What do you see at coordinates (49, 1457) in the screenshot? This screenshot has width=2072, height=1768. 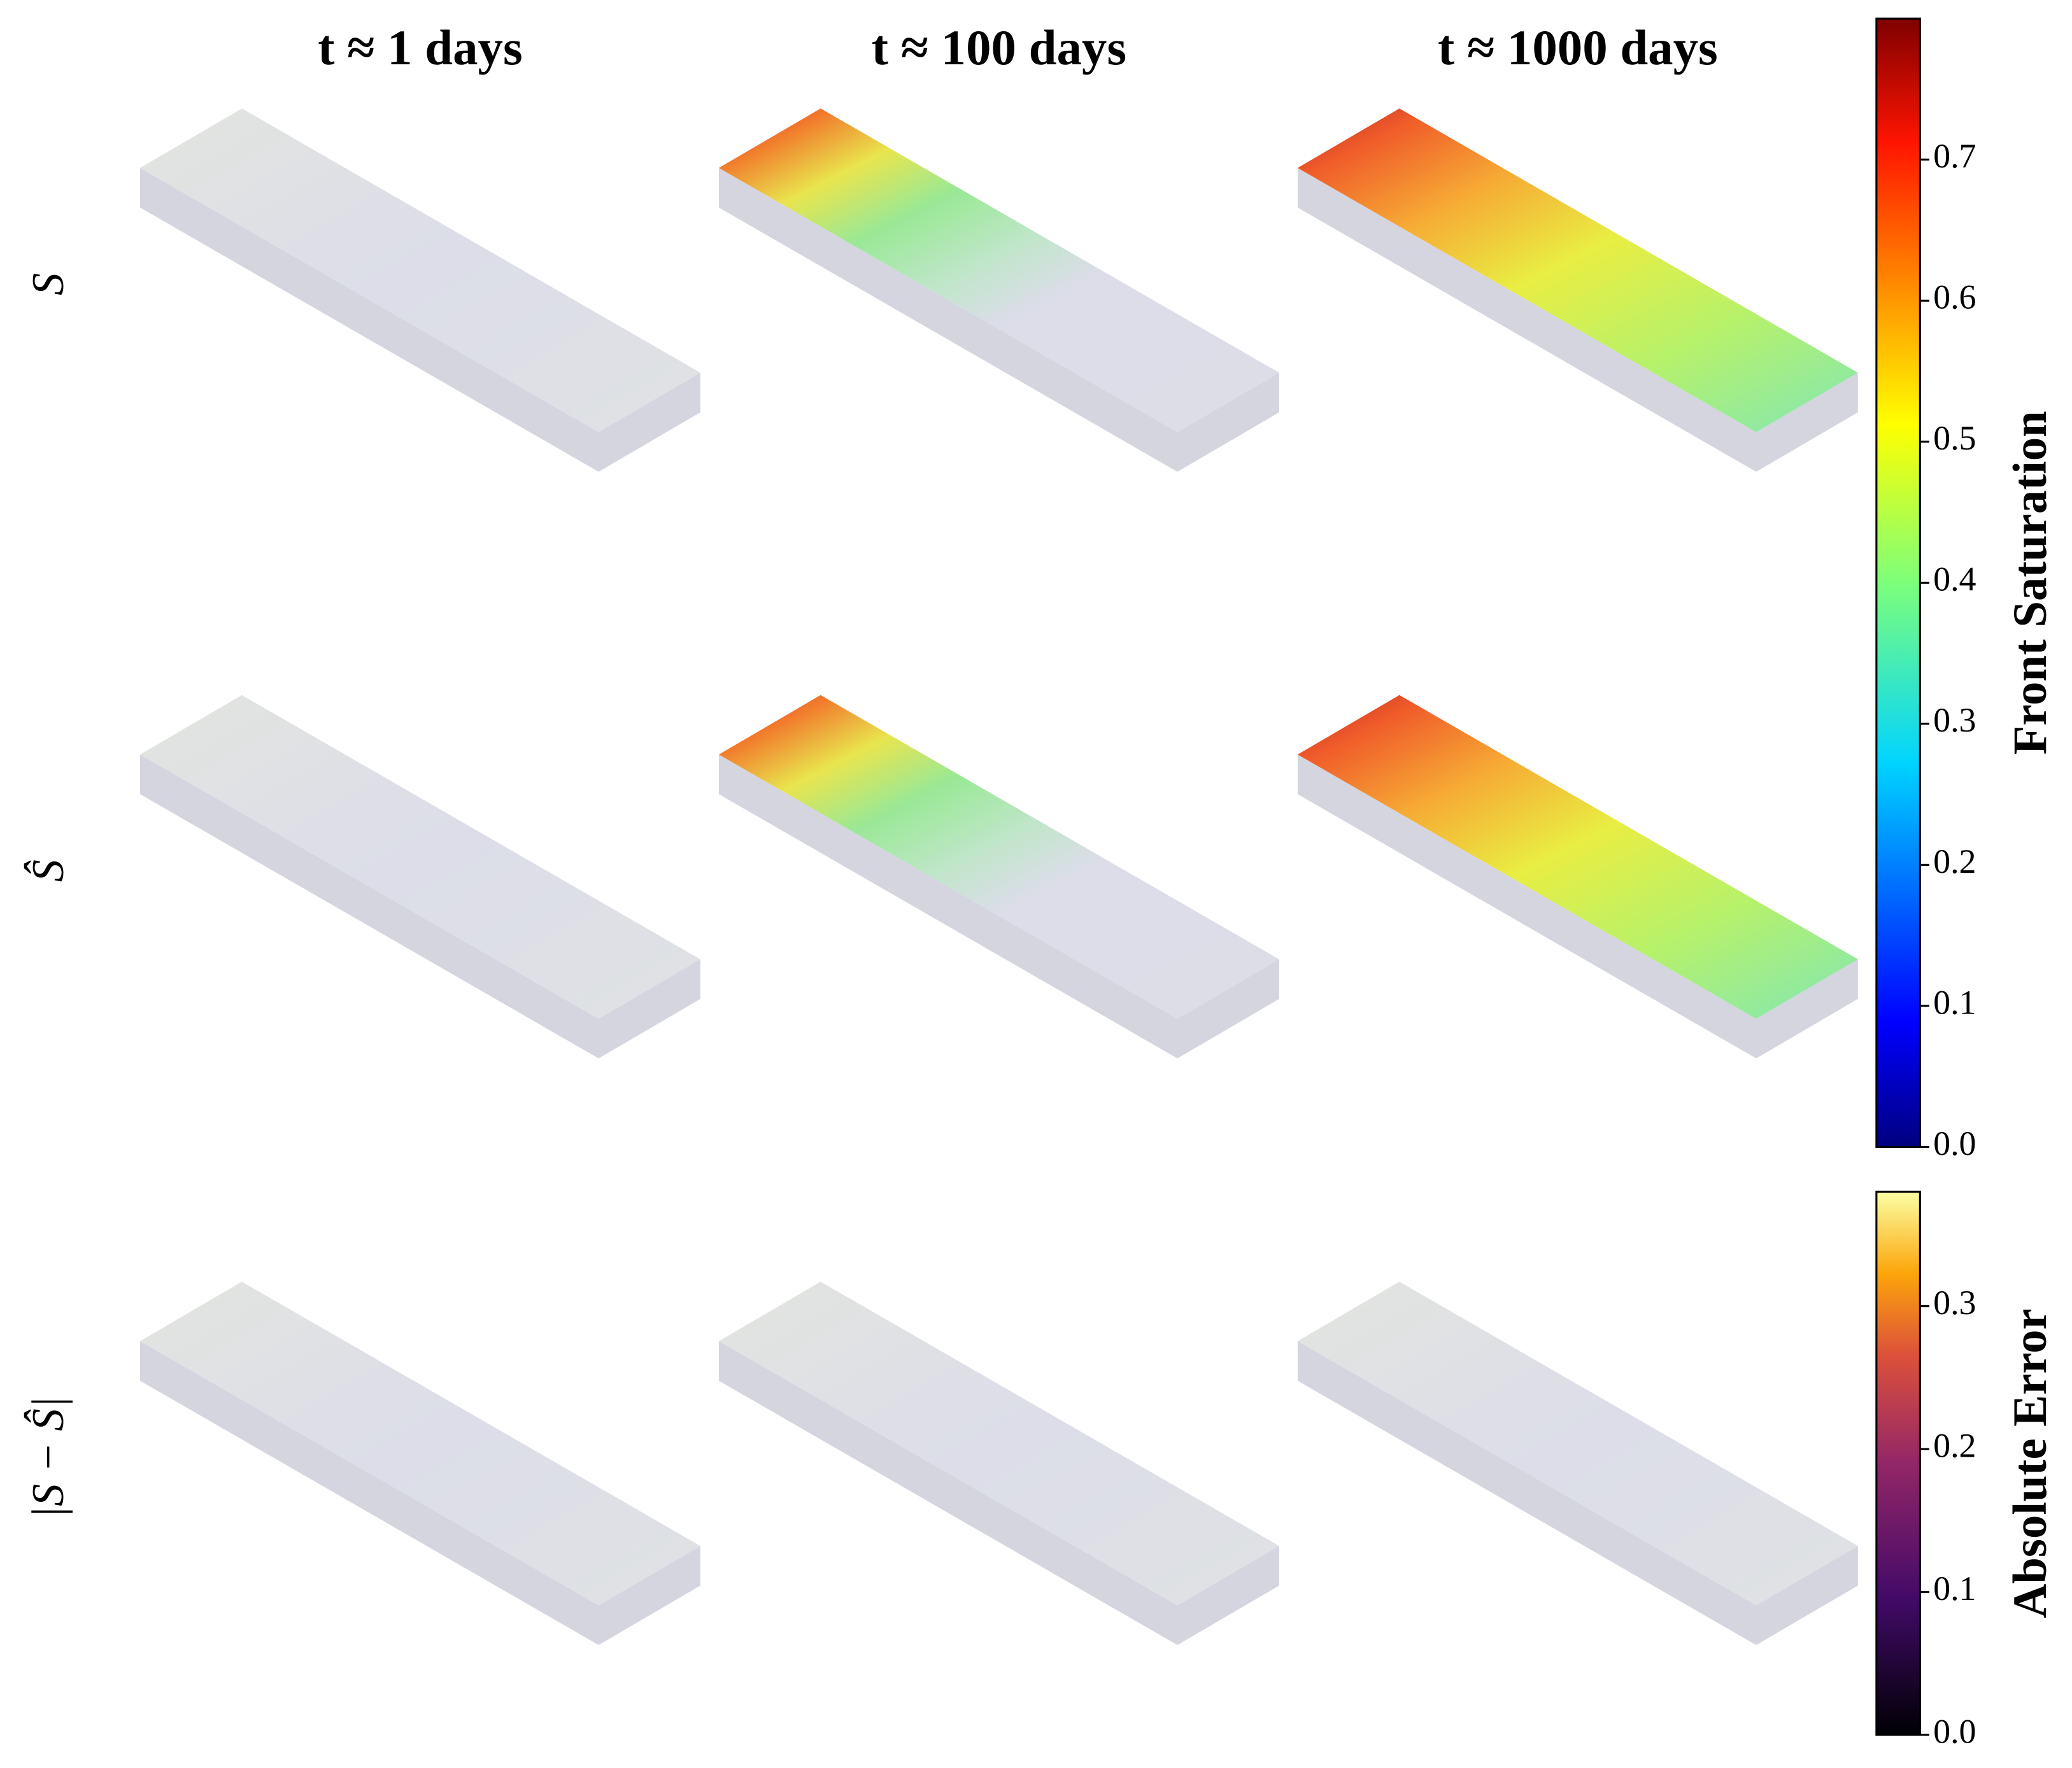 I see `row-label: |S − Ŝ|` at bounding box center [49, 1457].